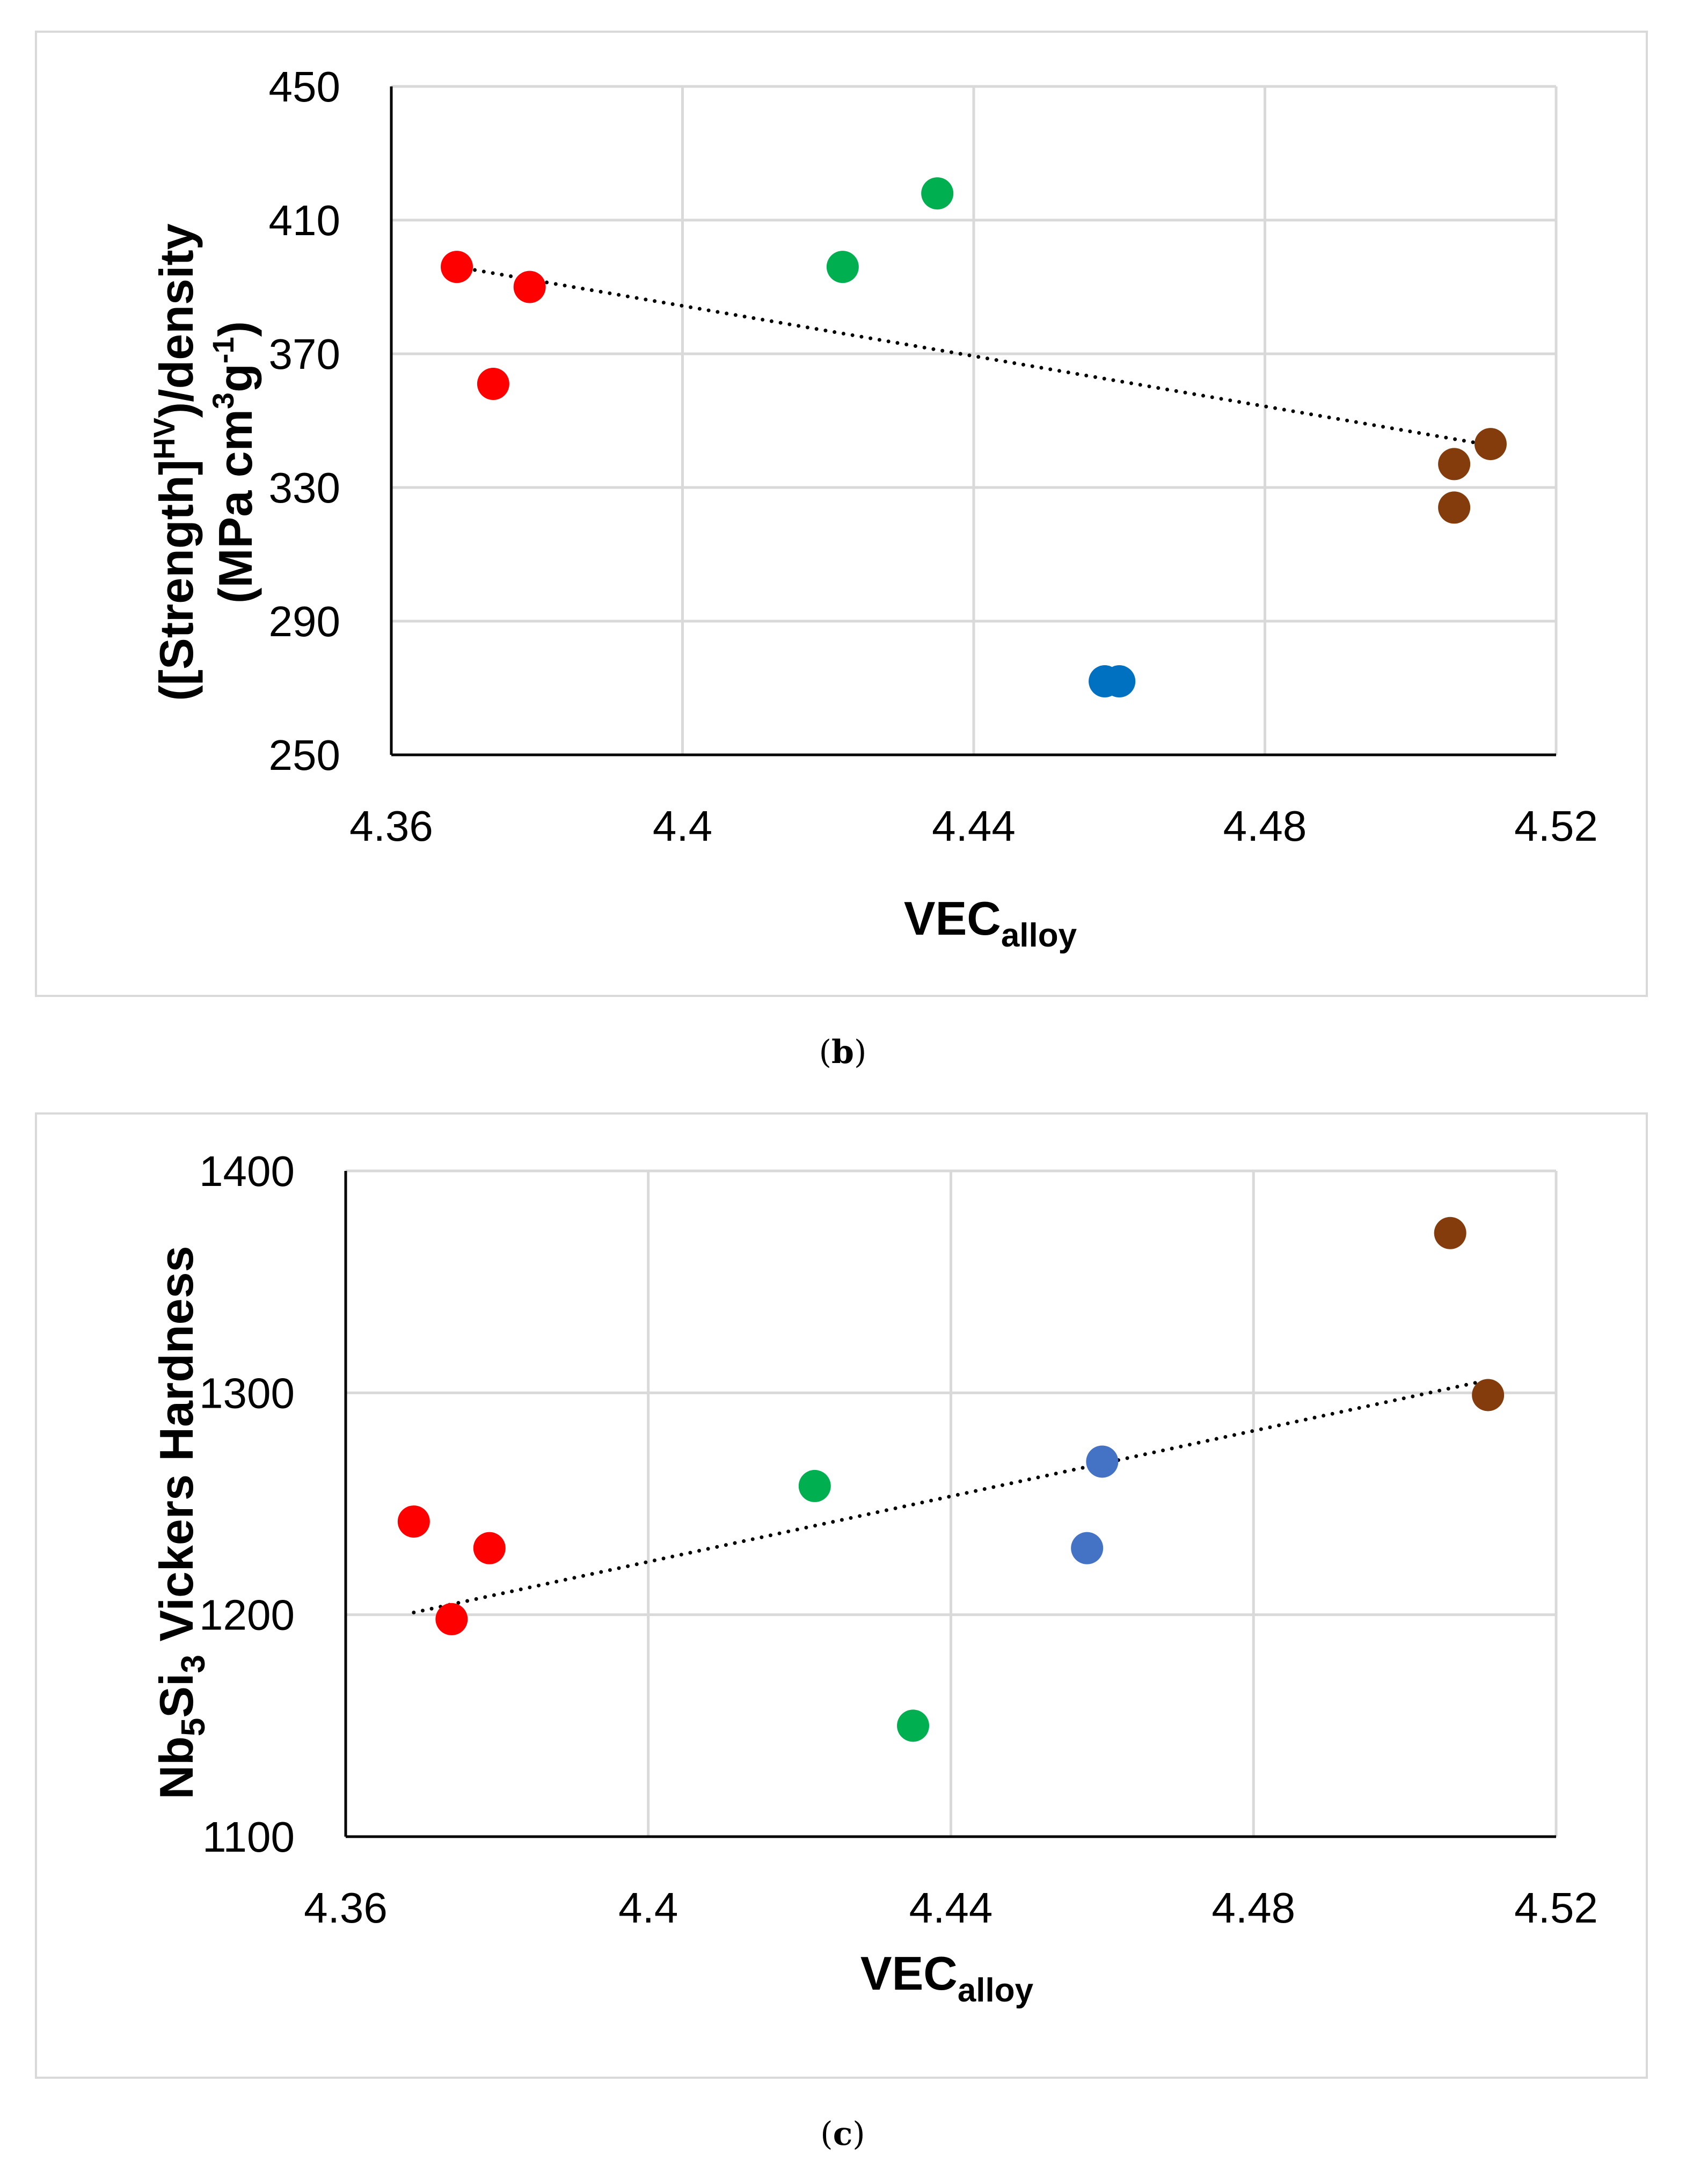 The height and width of the screenshot is (2184, 1686). Describe the element at coordinates (304, 87) in the screenshot. I see `y-tick-label: 450` at that location.